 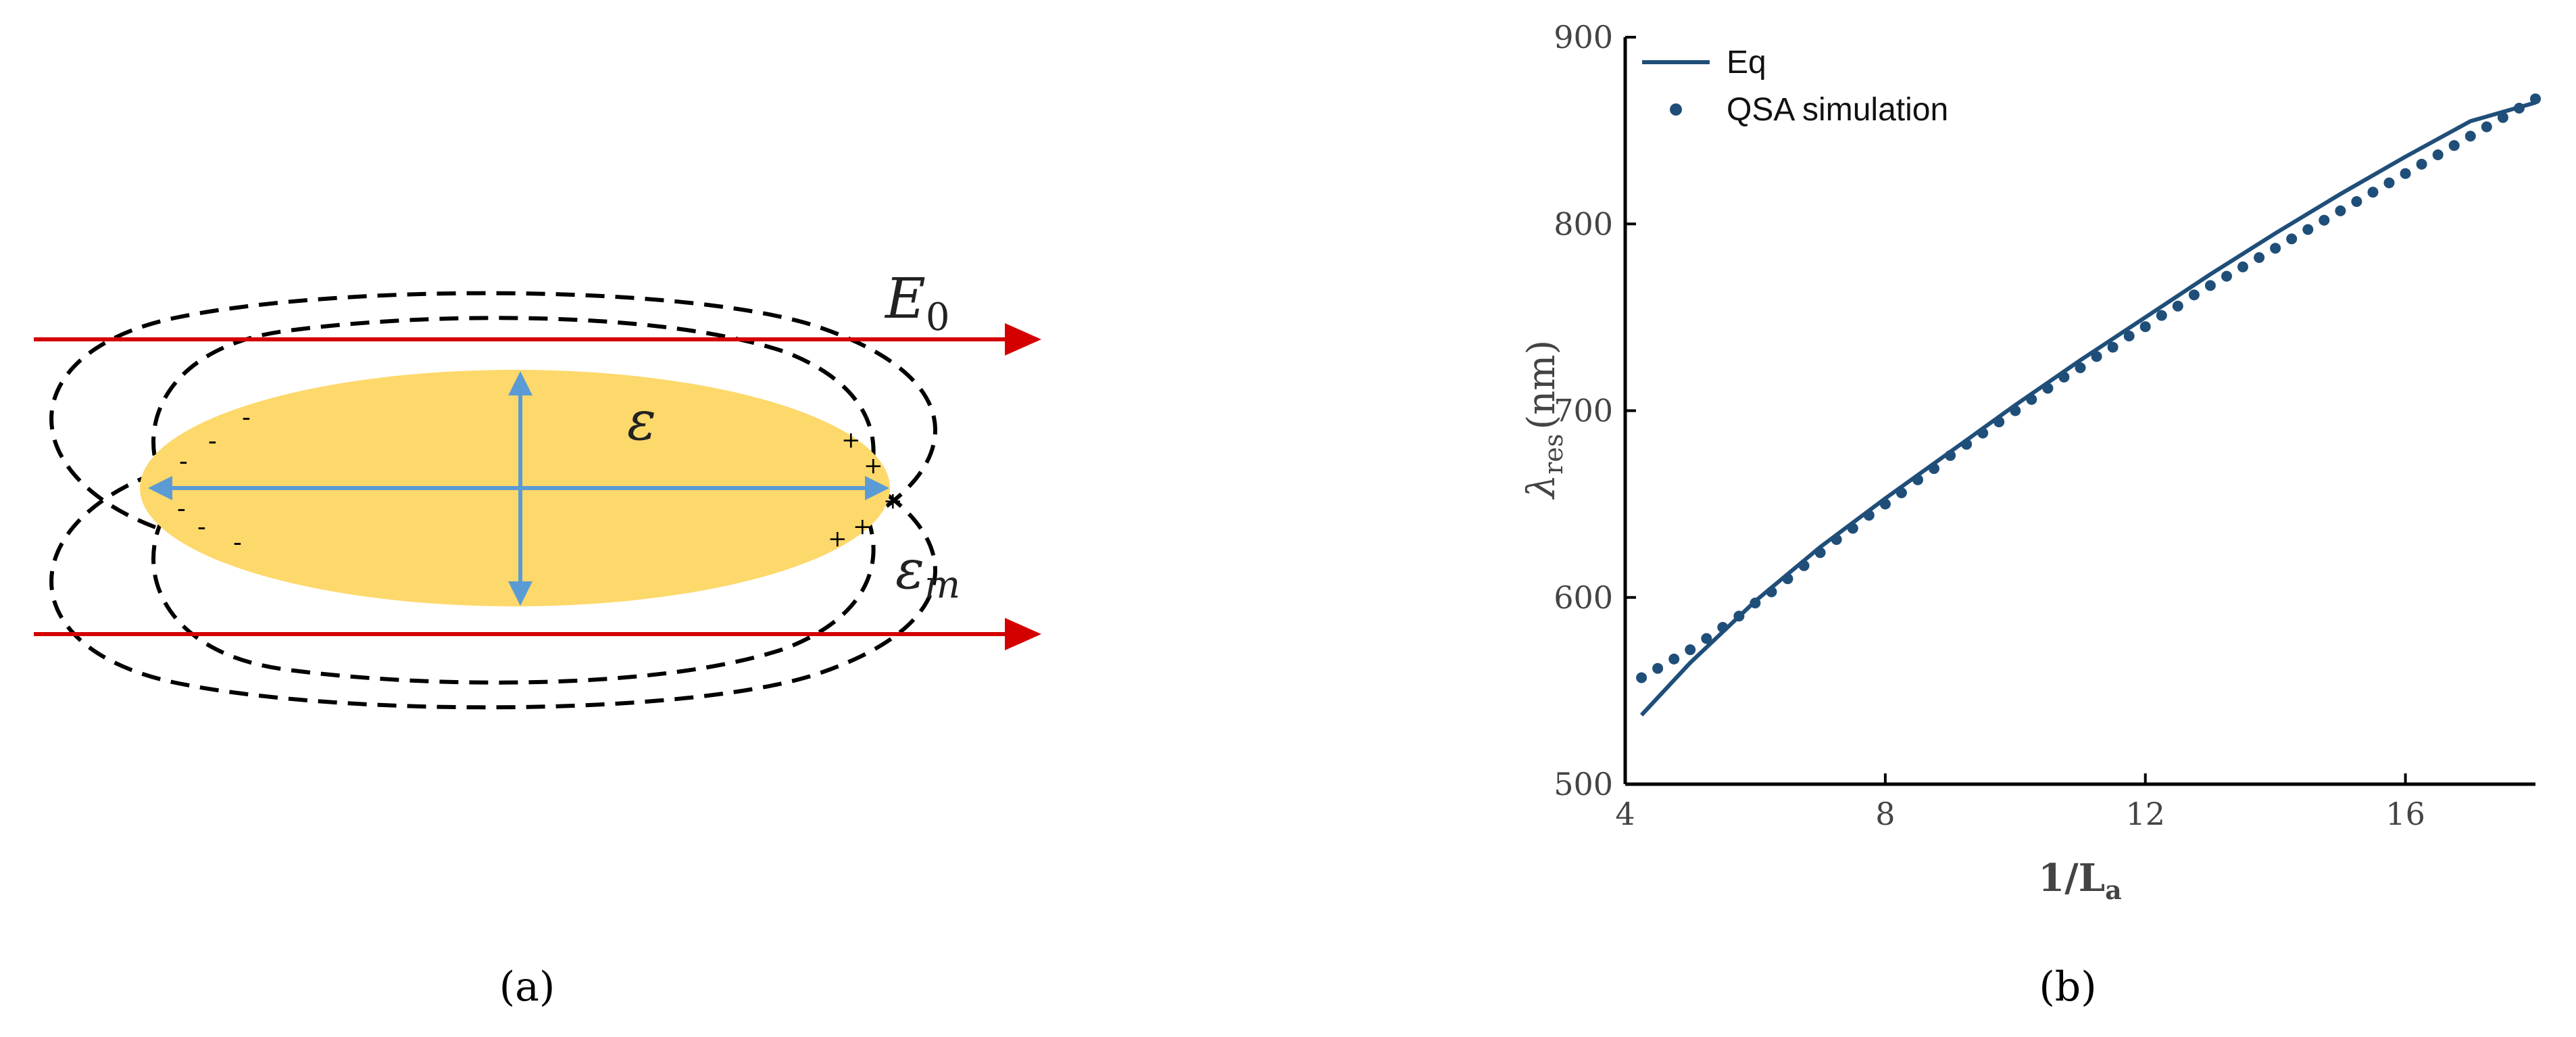 I want to click on legend-point-swatch, so click(x=1676, y=109).